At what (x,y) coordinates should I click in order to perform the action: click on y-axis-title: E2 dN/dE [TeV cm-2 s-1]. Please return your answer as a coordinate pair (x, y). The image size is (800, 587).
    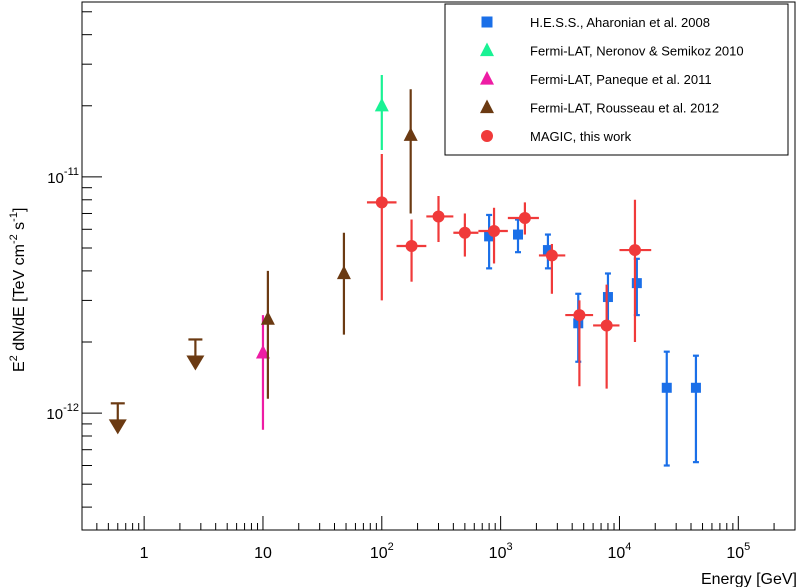
    Looking at the image, I should click on (18, 290).